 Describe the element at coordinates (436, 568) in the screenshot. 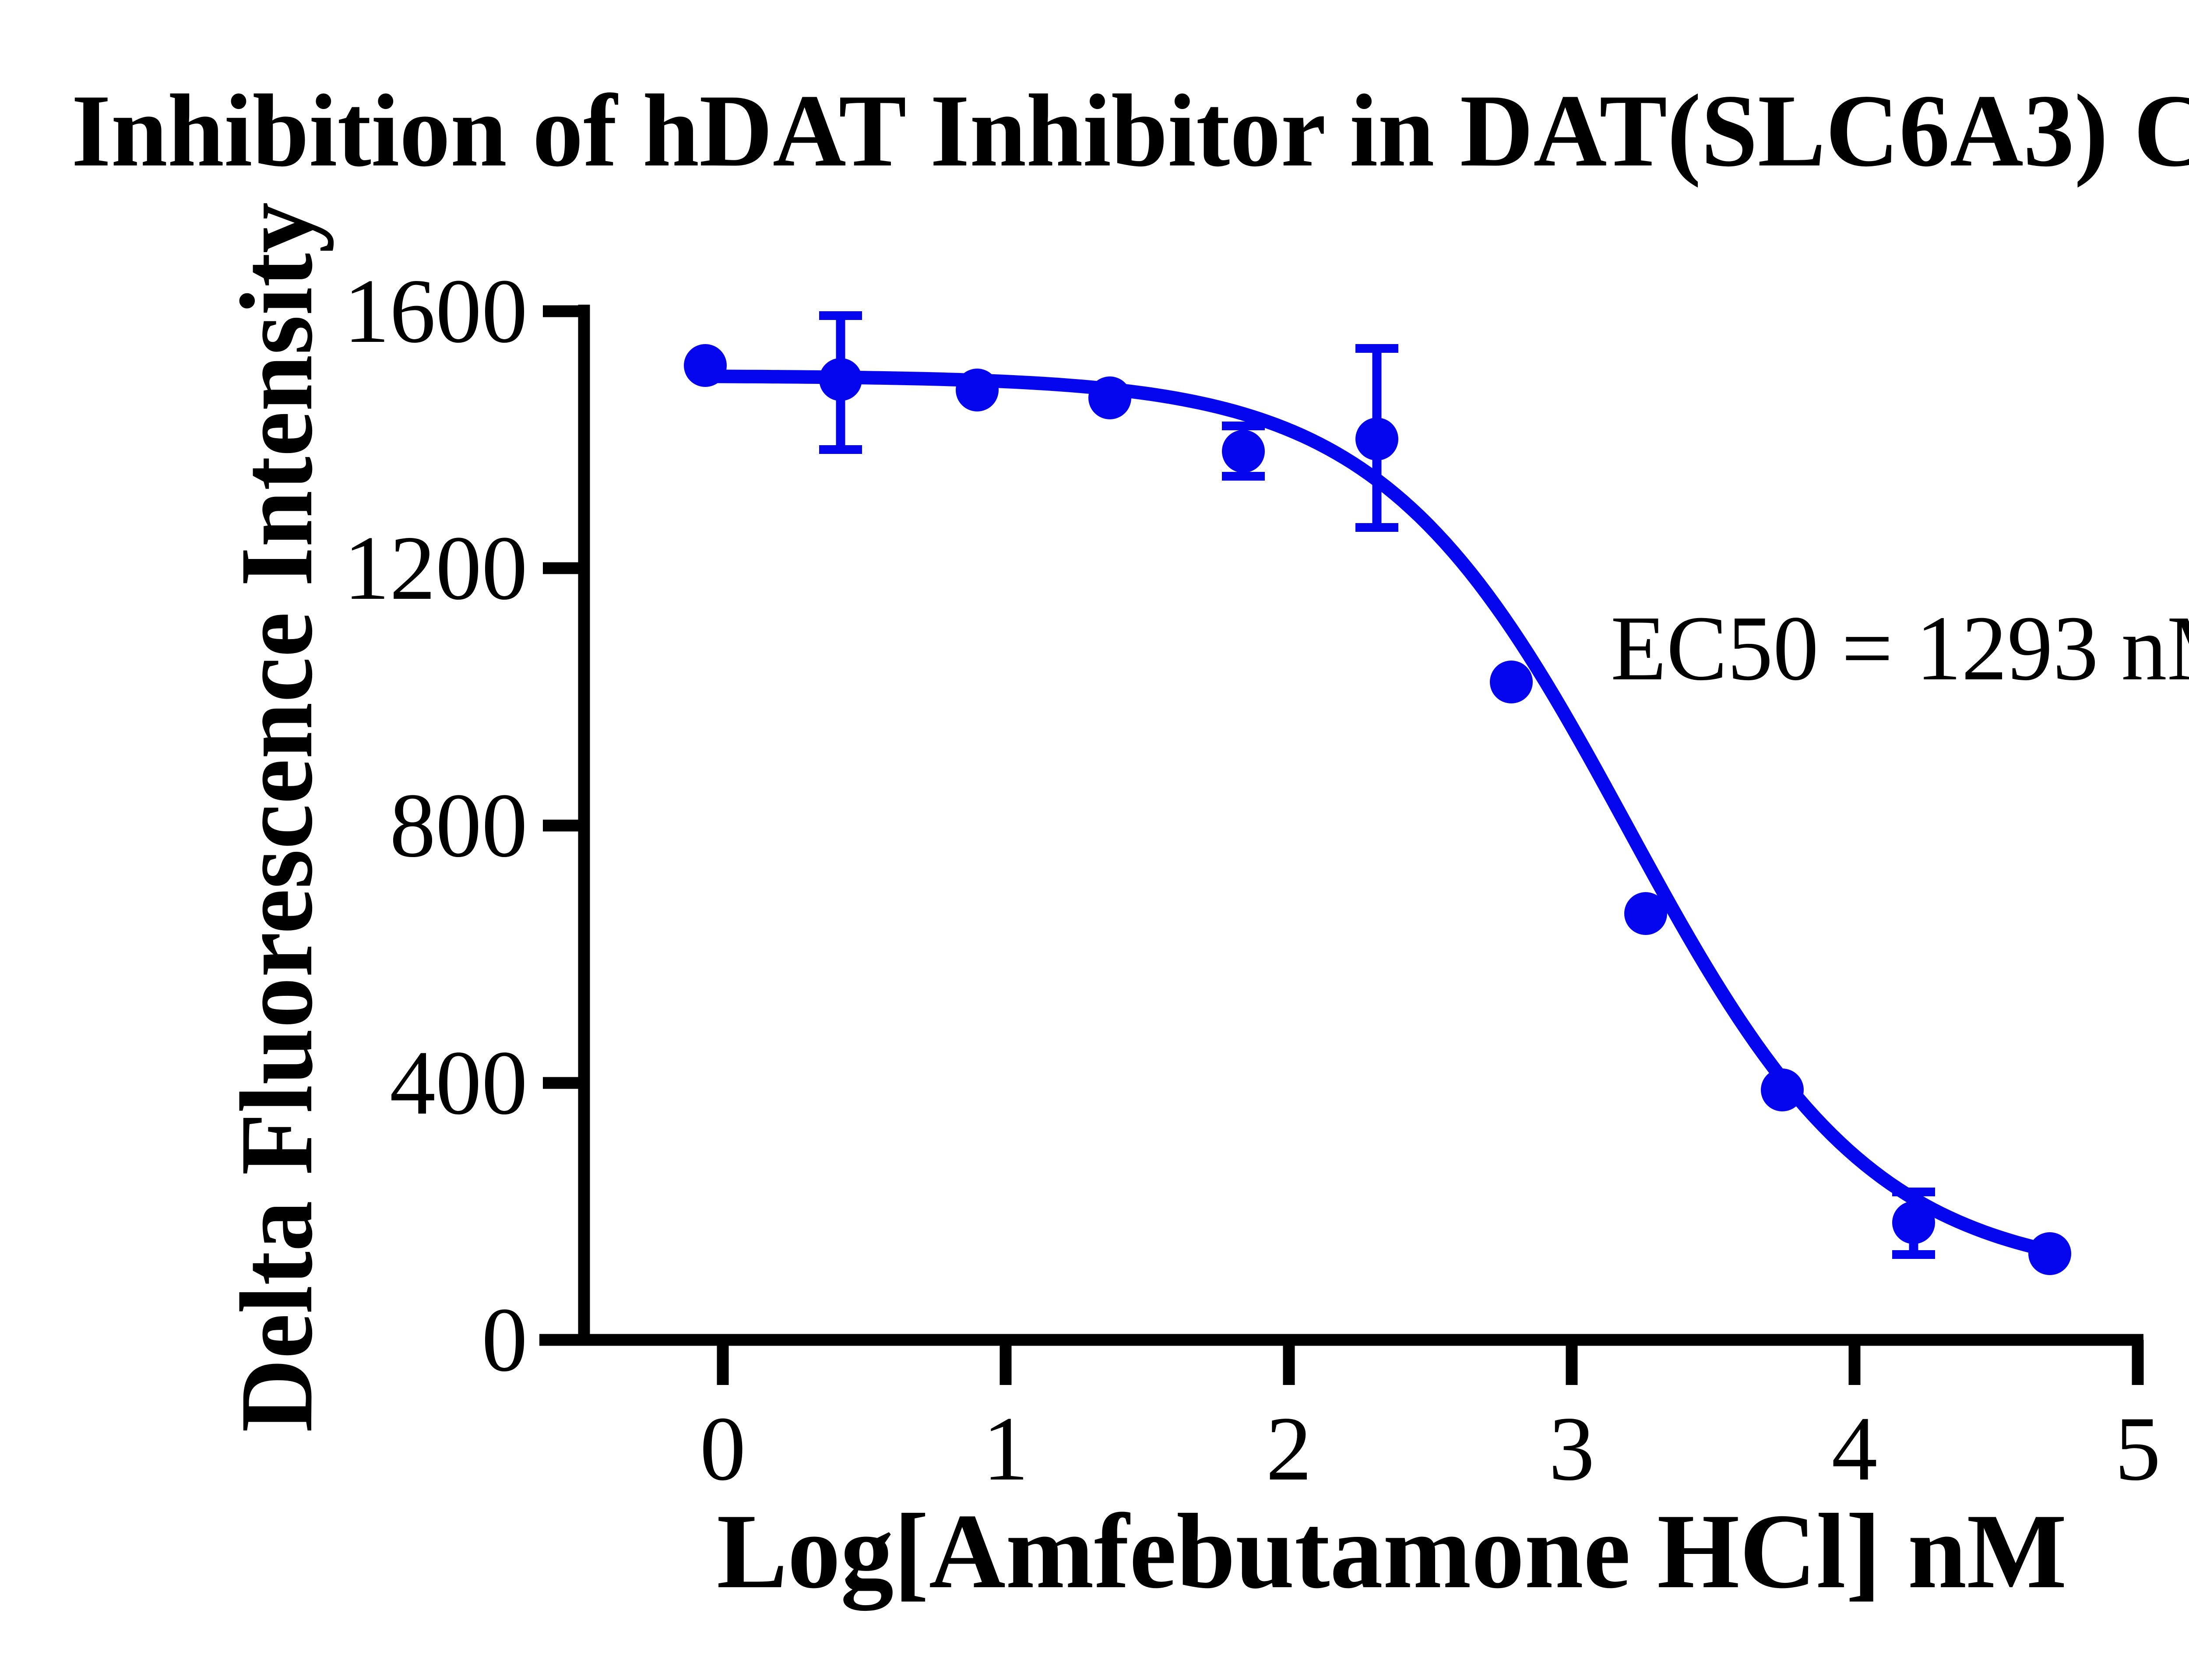

I see `svg-text: 1200` at that location.